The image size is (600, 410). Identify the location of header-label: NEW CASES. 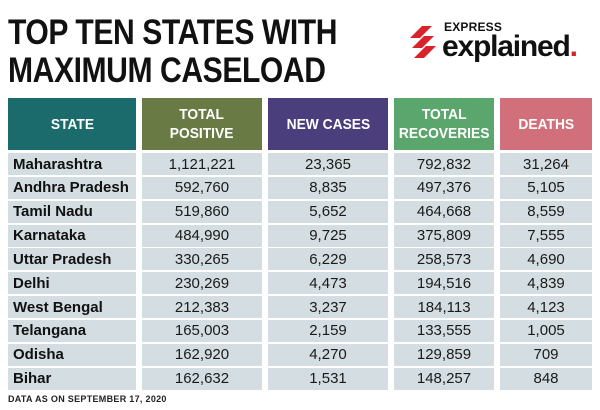
(328, 124).